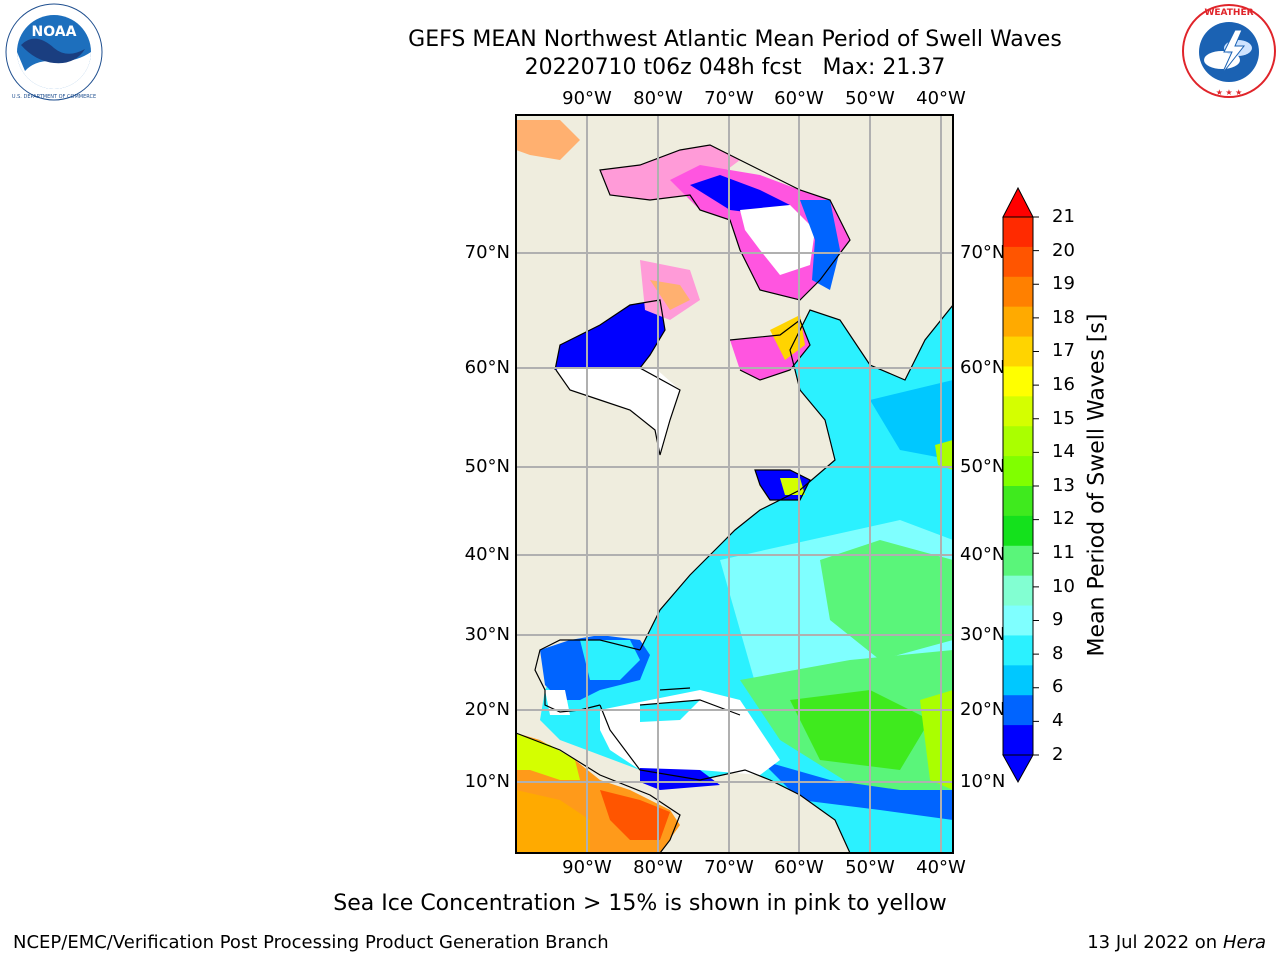  I want to click on lon-label-bottom: 90°W, so click(587, 867).